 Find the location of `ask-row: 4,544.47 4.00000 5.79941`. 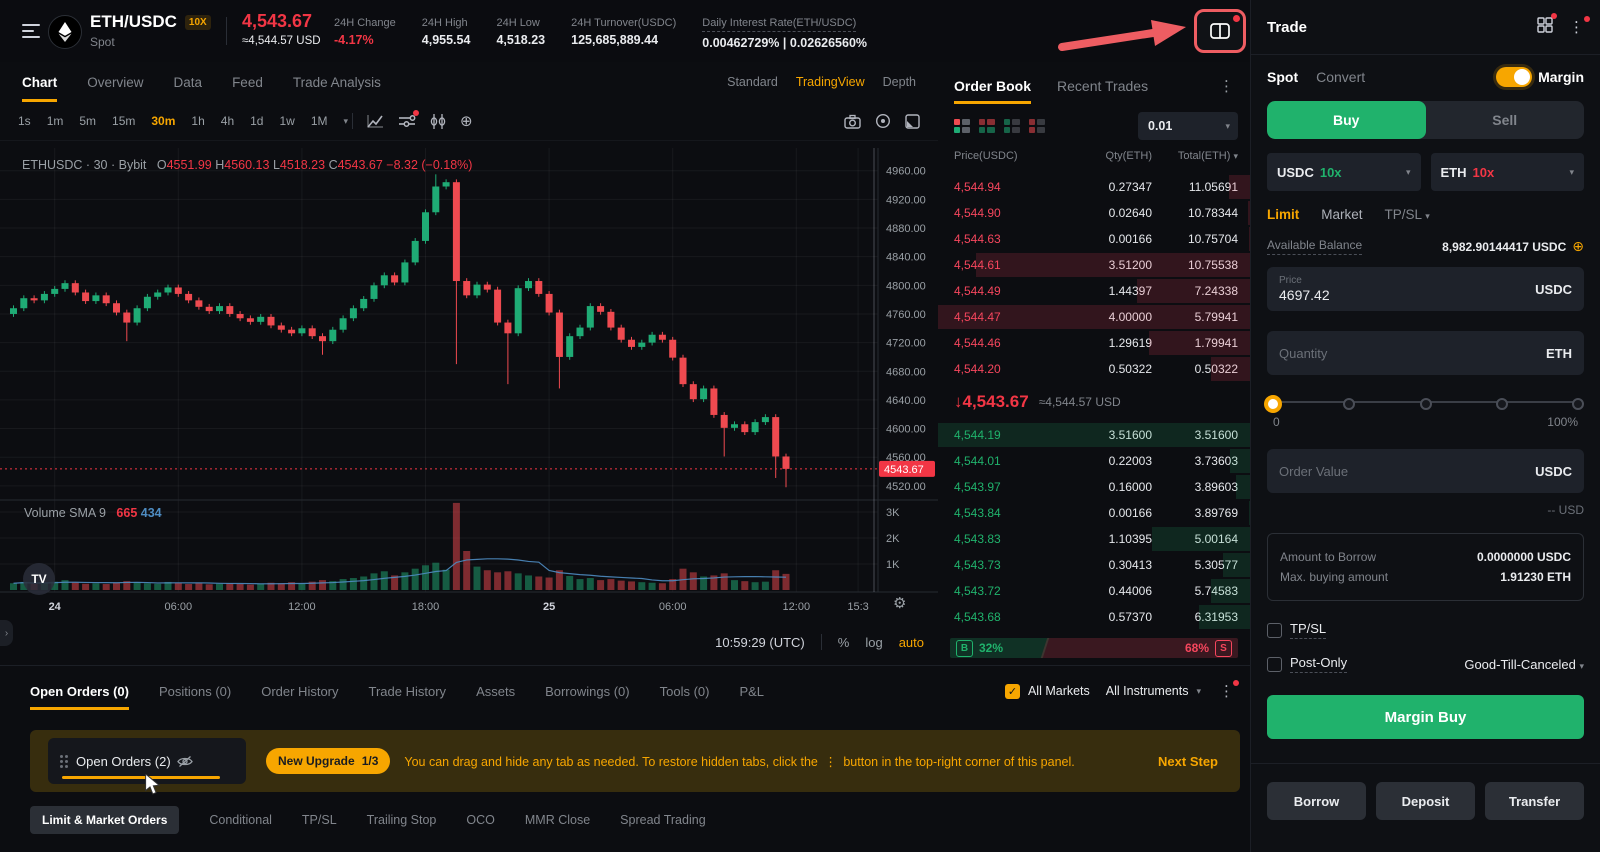

ask-row: 4,544.47 4.00000 5.79941 is located at coordinates (1094, 317).